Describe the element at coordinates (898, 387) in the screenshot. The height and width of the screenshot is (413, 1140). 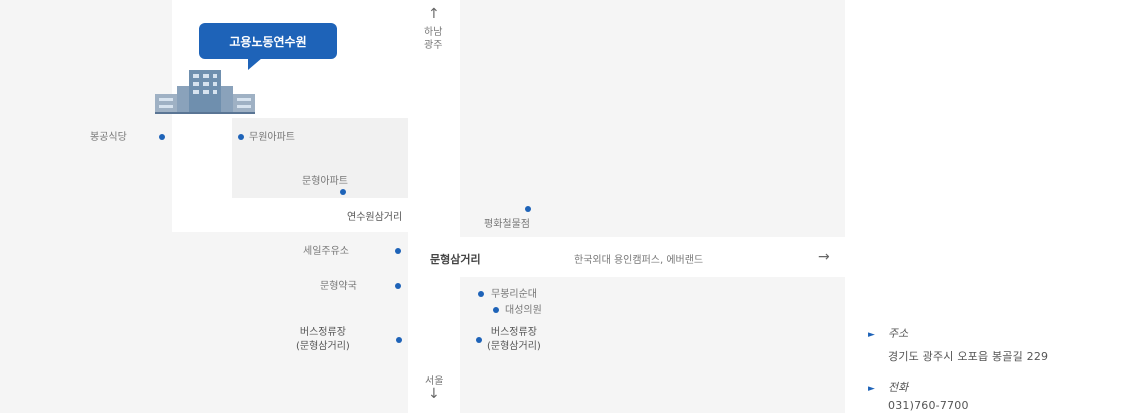
I see `phone-title: 전화` at that location.